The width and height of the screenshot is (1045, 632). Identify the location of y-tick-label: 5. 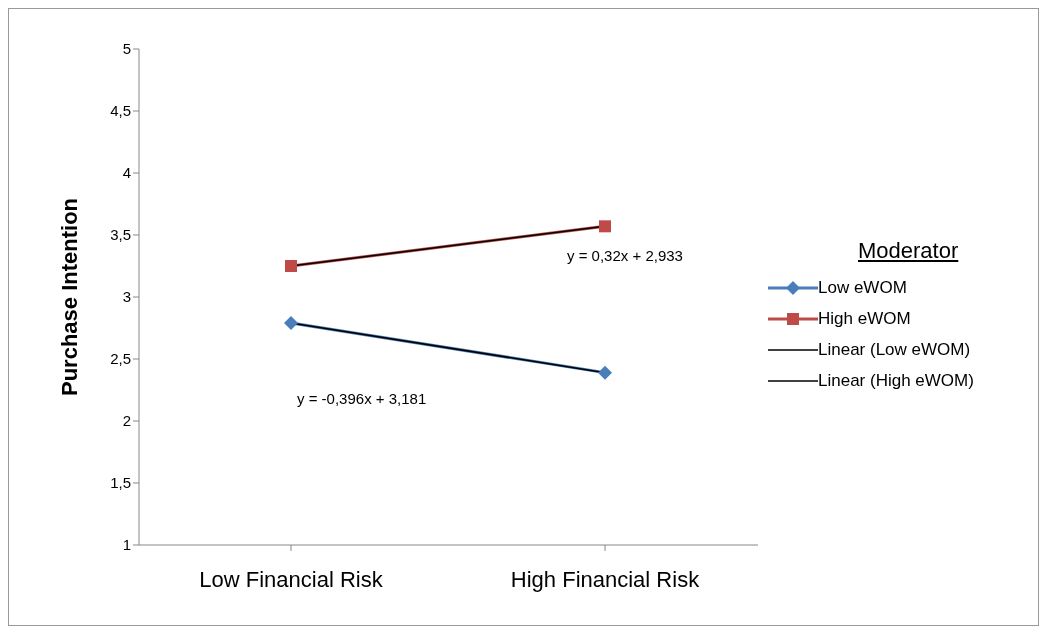
(126, 49).